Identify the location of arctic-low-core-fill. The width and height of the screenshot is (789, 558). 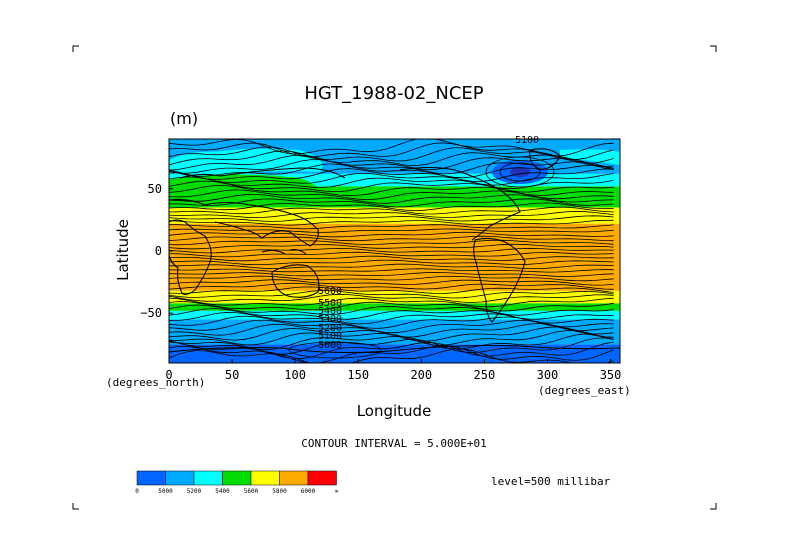
(520, 172).